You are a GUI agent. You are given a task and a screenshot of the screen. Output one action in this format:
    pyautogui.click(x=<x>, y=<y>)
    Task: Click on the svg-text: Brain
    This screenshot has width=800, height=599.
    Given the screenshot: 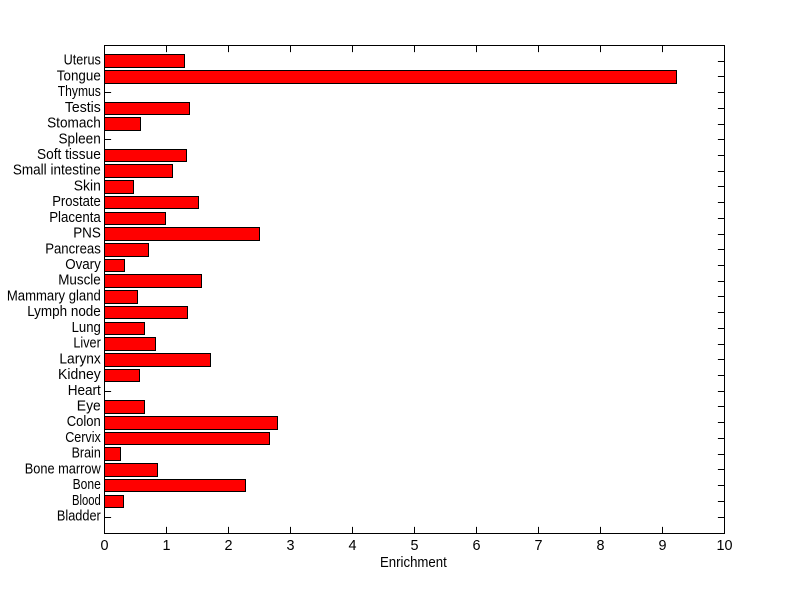 What is the action you would take?
    pyautogui.click(x=86, y=454)
    